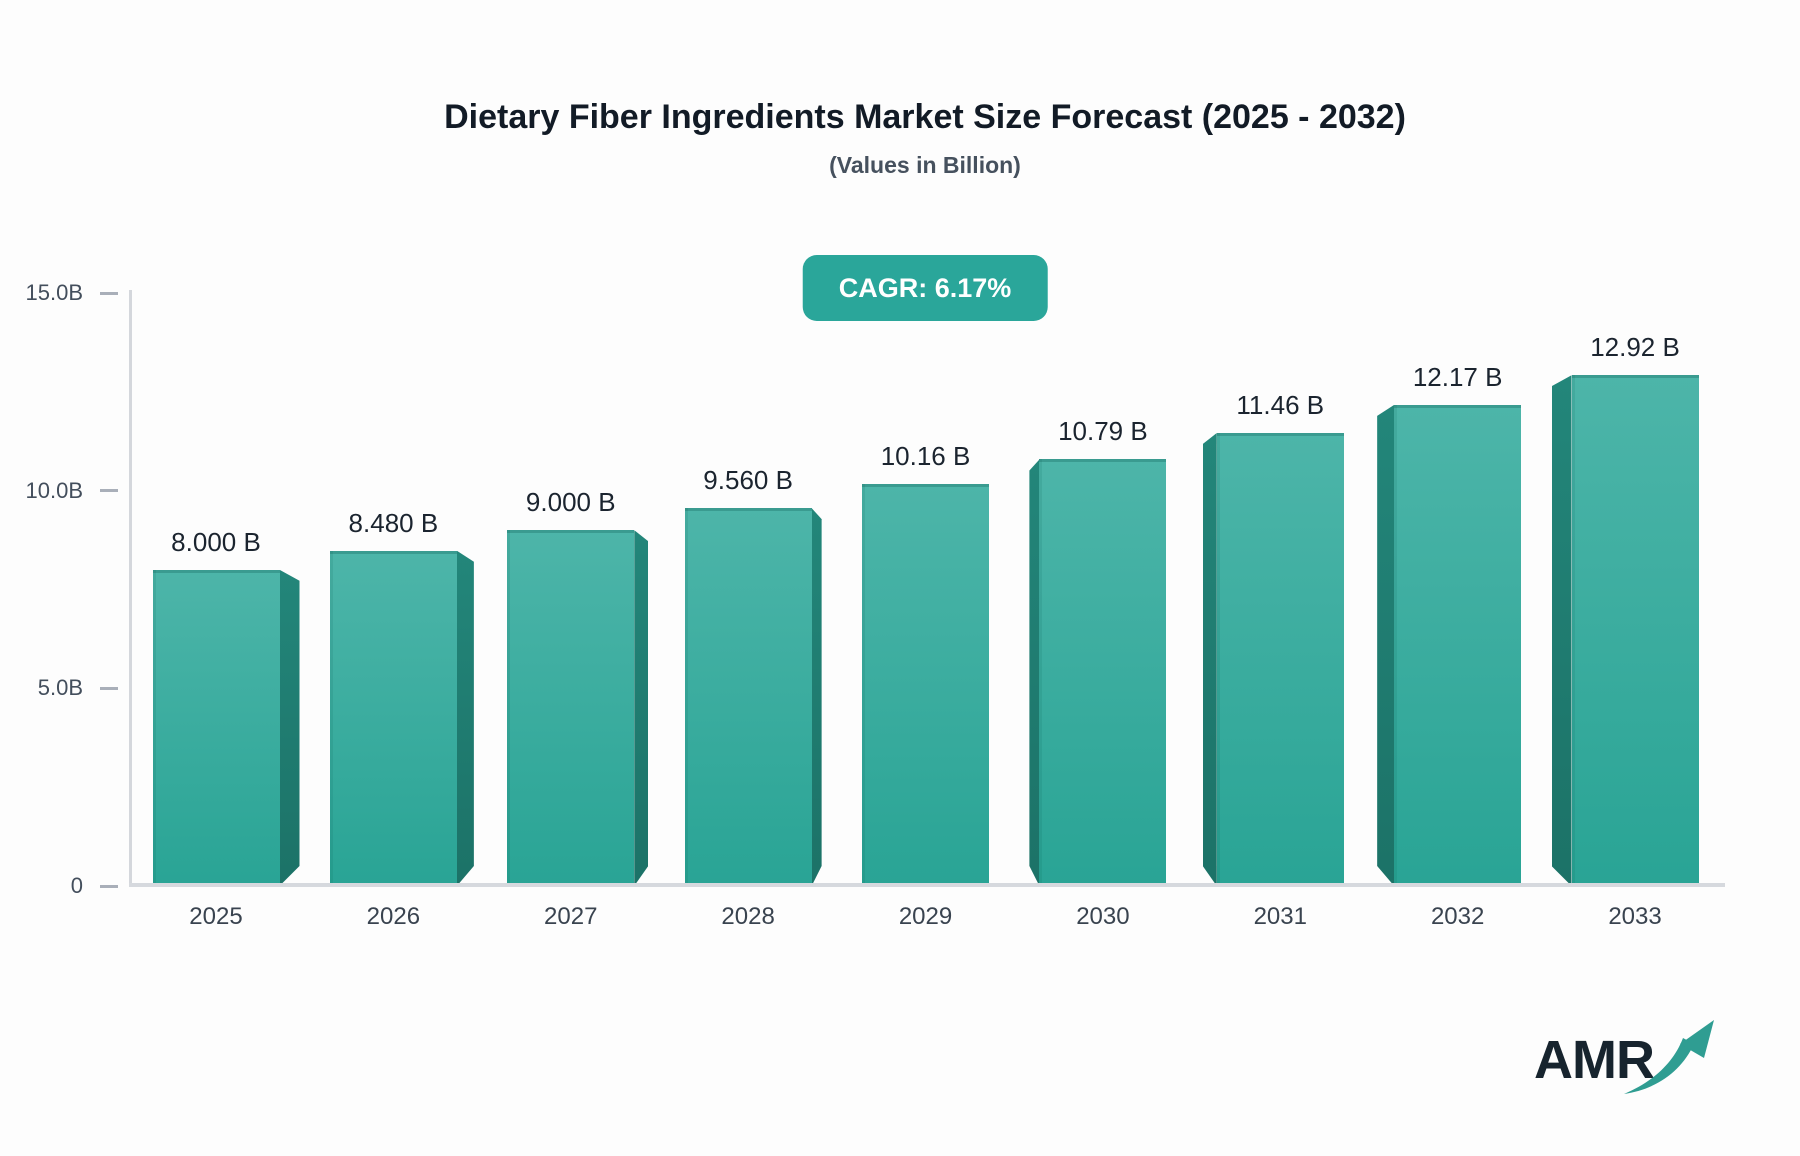 Image resolution: width=1800 pixels, height=1156 pixels. What do you see at coordinates (130, 588) in the screenshot?
I see `y-axis-line` at bounding box center [130, 588].